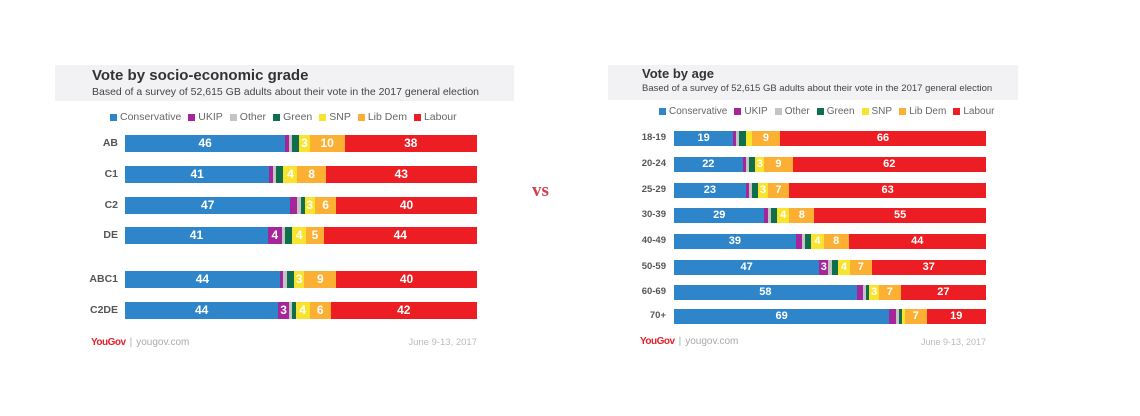 This screenshot has width=1140, height=416. What do you see at coordinates (956, 316) in the screenshot?
I see `bar-segment-labour: 19` at bounding box center [956, 316].